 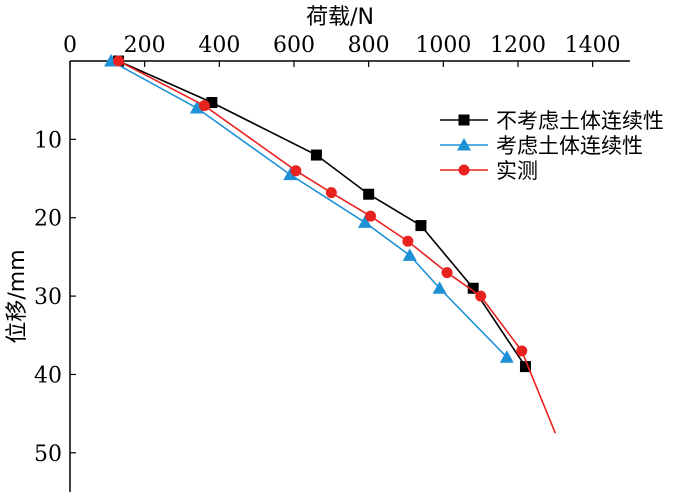 I want to click on y-axis-title: 位移/mm, so click(x=17, y=296).